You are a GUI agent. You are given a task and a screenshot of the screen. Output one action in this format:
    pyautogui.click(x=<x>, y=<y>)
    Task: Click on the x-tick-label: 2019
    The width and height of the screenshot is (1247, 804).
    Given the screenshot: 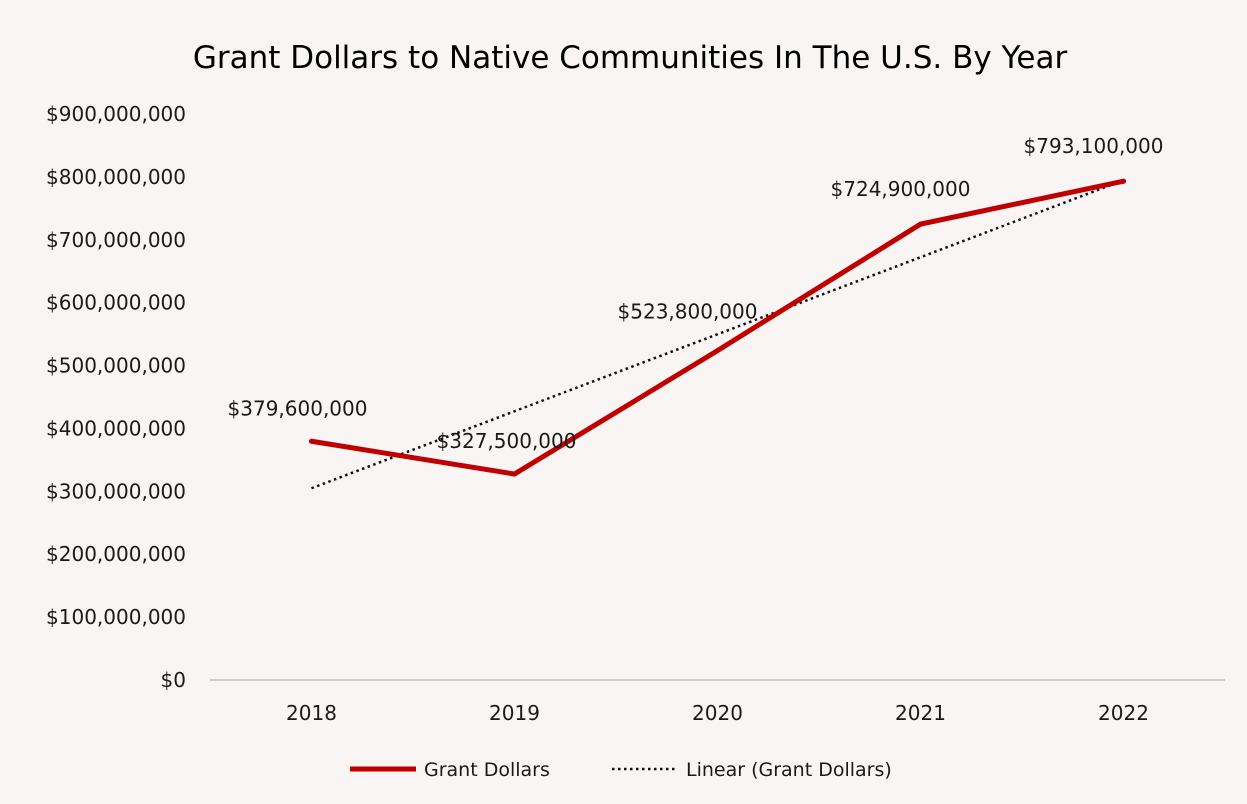 What is the action you would take?
    pyautogui.click(x=514, y=713)
    